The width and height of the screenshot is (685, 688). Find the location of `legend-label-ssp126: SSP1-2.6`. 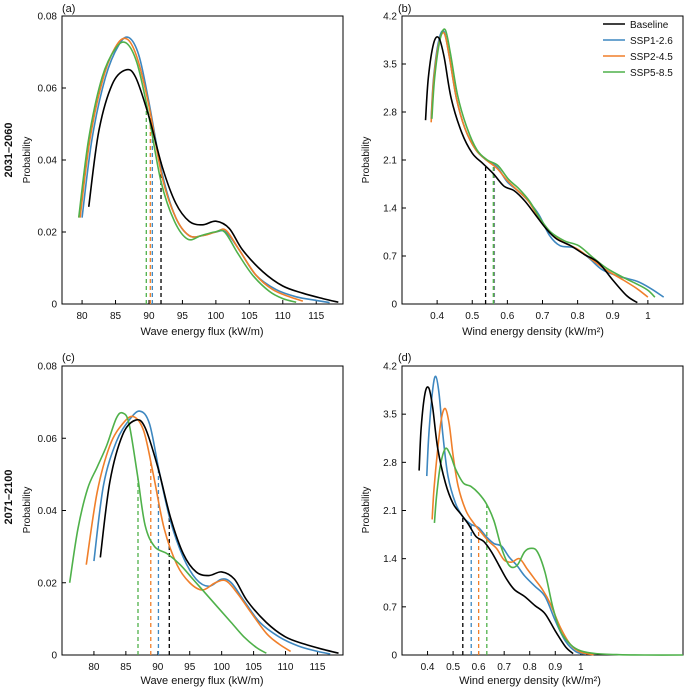

legend-label-ssp126: SSP1-2.6 is located at coordinates (651, 41).